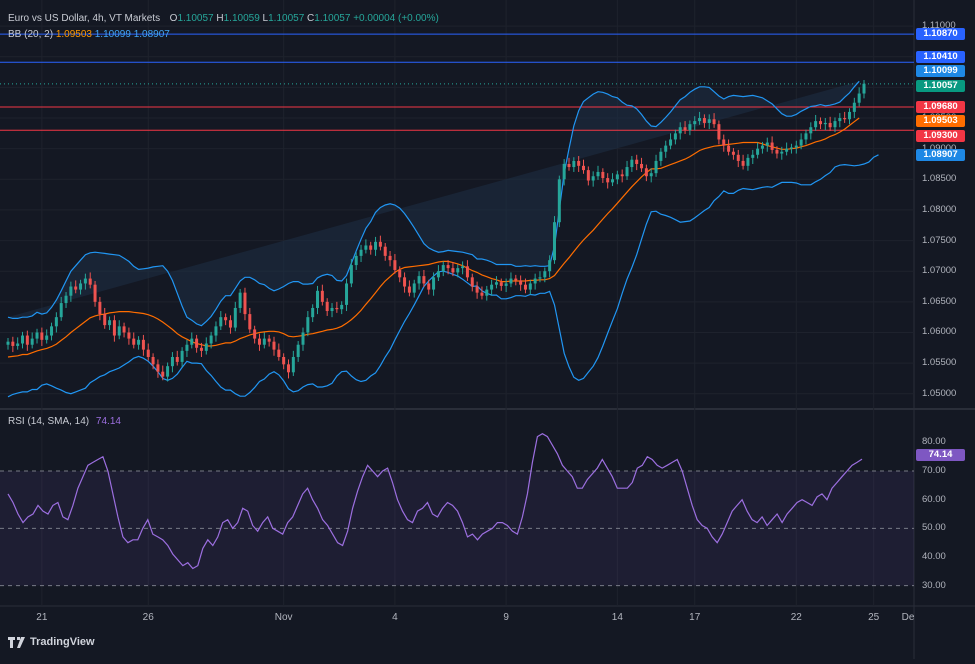 Image resolution: width=975 pixels, height=664 pixels. What do you see at coordinates (940, 107) in the screenshot?
I see `price-badge-1-09680: 1.09680` at bounding box center [940, 107].